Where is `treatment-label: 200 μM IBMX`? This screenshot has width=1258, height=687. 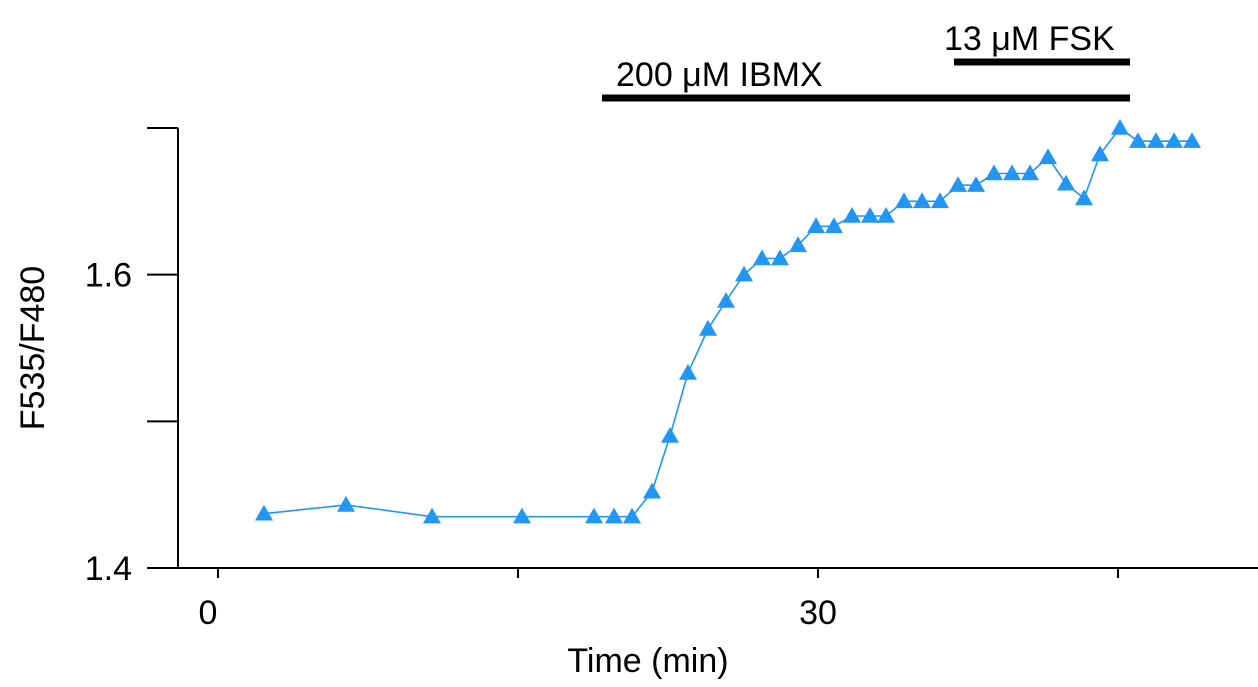
treatment-label: 200 μM IBMX is located at coordinates (719, 75).